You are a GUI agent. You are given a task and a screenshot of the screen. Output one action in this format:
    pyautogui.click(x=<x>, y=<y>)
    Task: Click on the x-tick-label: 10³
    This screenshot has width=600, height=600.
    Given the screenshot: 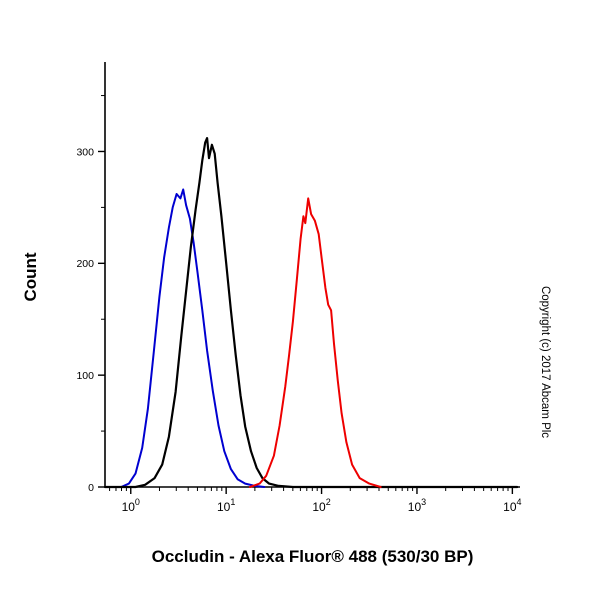 What is the action you would take?
    pyautogui.click(x=417, y=505)
    